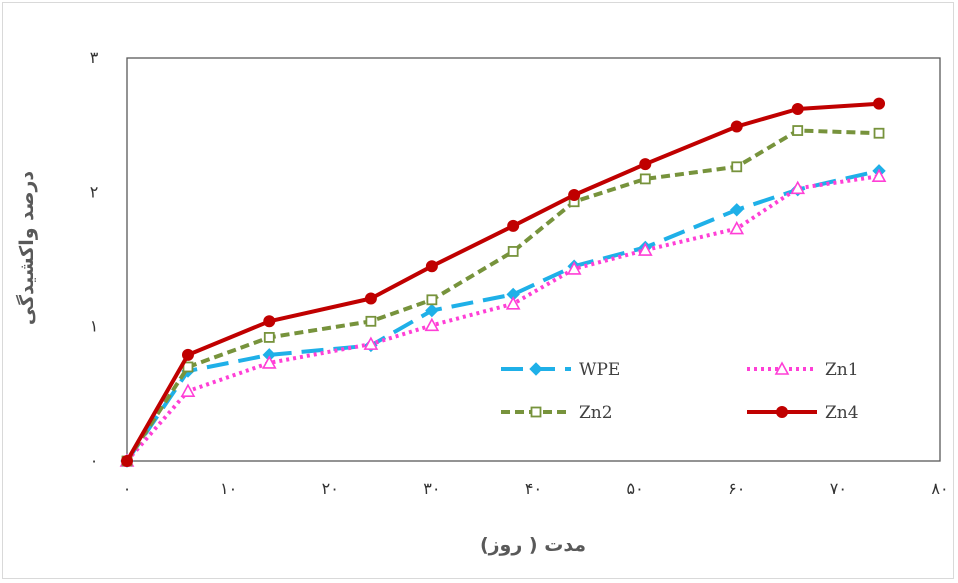 The width and height of the screenshot is (958, 583). I want to click on y-tick-label: ۱, so click(94, 326).